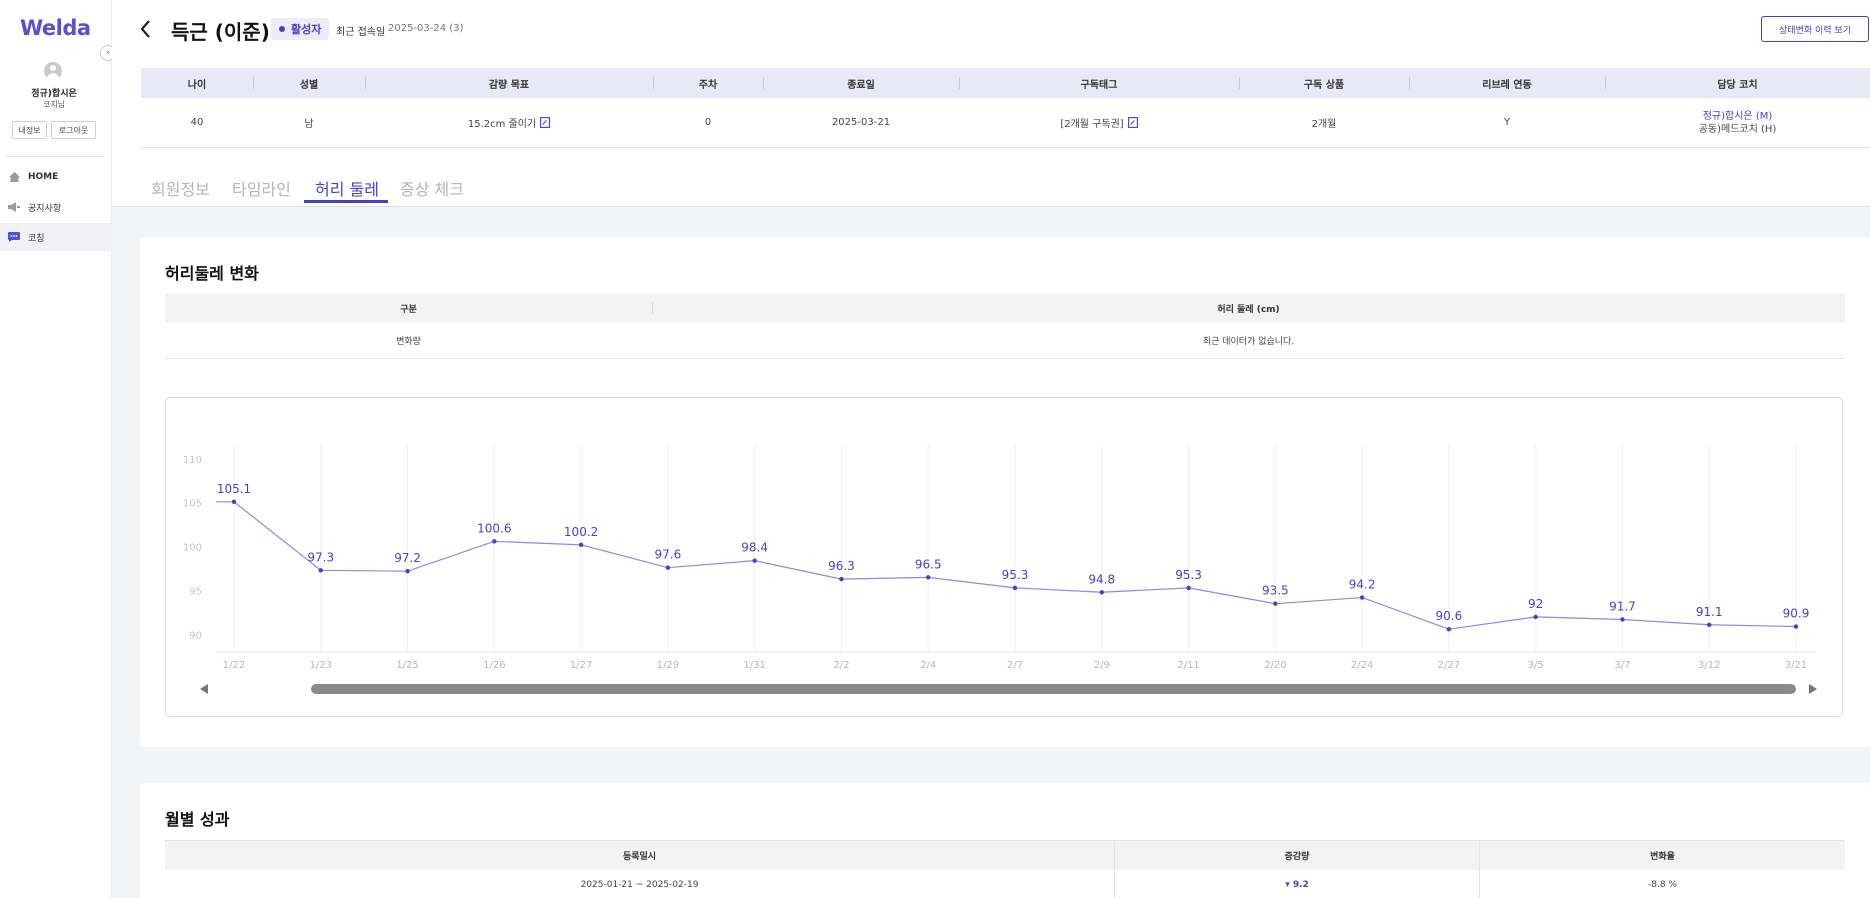 This screenshot has width=1870, height=898. I want to click on y-tick-label: 110, so click(192, 460).